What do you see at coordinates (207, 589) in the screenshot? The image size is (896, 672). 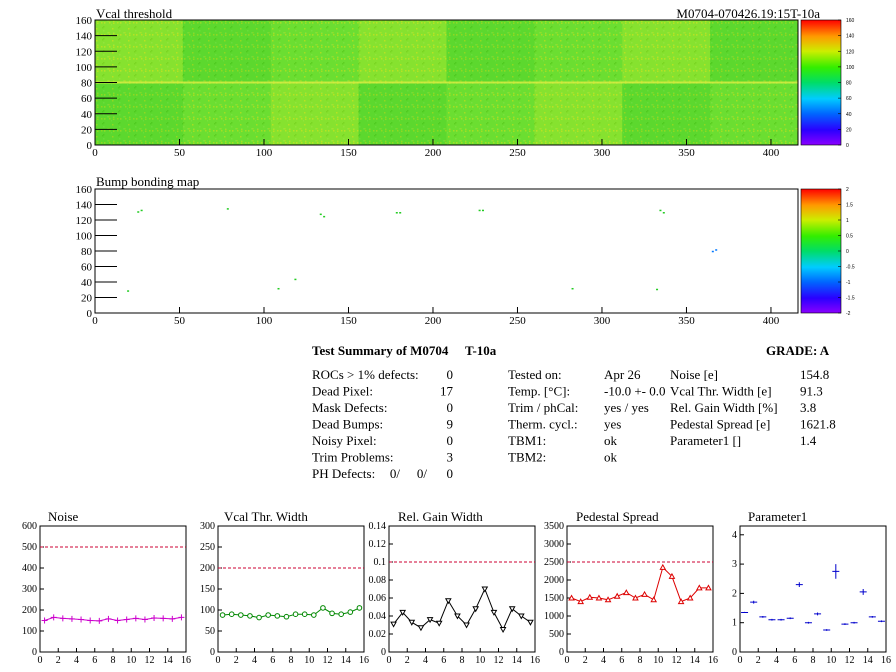 I see `y-tick-label: 150` at bounding box center [207, 589].